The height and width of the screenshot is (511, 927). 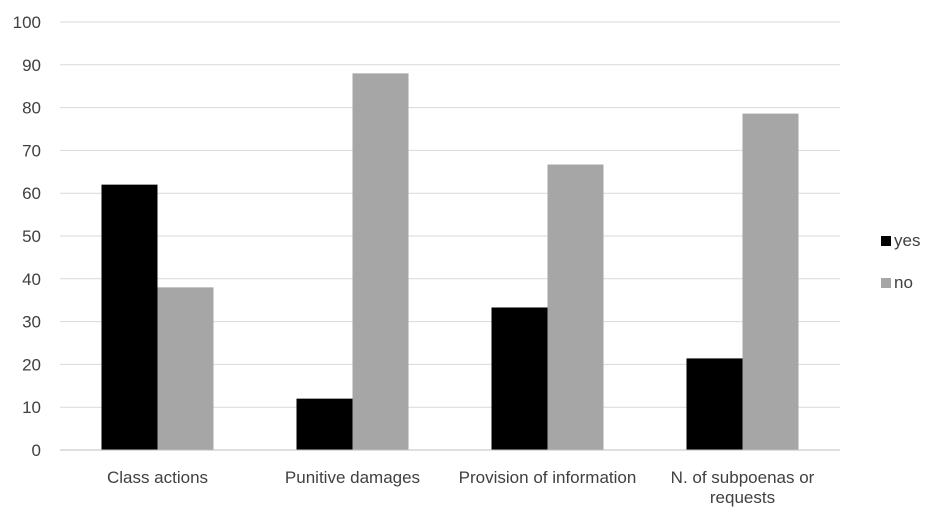 I want to click on y-tick-label: 0, so click(x=36, y=450).